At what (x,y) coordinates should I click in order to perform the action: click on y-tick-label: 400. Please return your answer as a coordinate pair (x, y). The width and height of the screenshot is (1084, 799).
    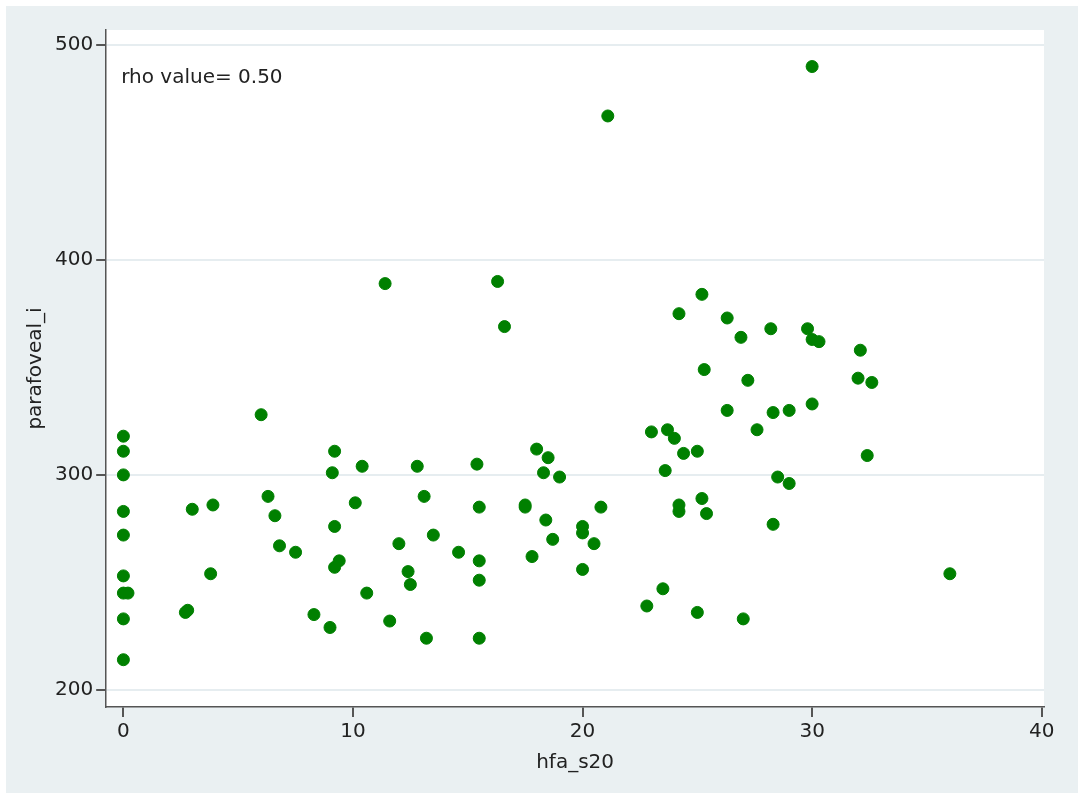
    Looking at the image, I should click on (74, 258).